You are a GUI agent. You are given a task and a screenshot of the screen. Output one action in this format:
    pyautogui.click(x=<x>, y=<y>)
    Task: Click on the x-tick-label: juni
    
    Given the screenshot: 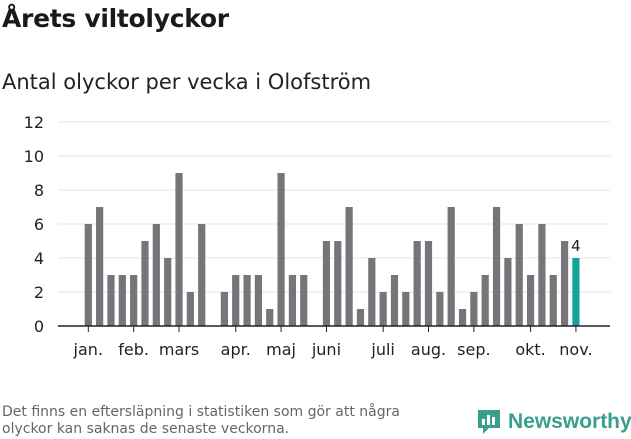 What is the action you would take?
    pyautogui.click(x=326, y=349)
    